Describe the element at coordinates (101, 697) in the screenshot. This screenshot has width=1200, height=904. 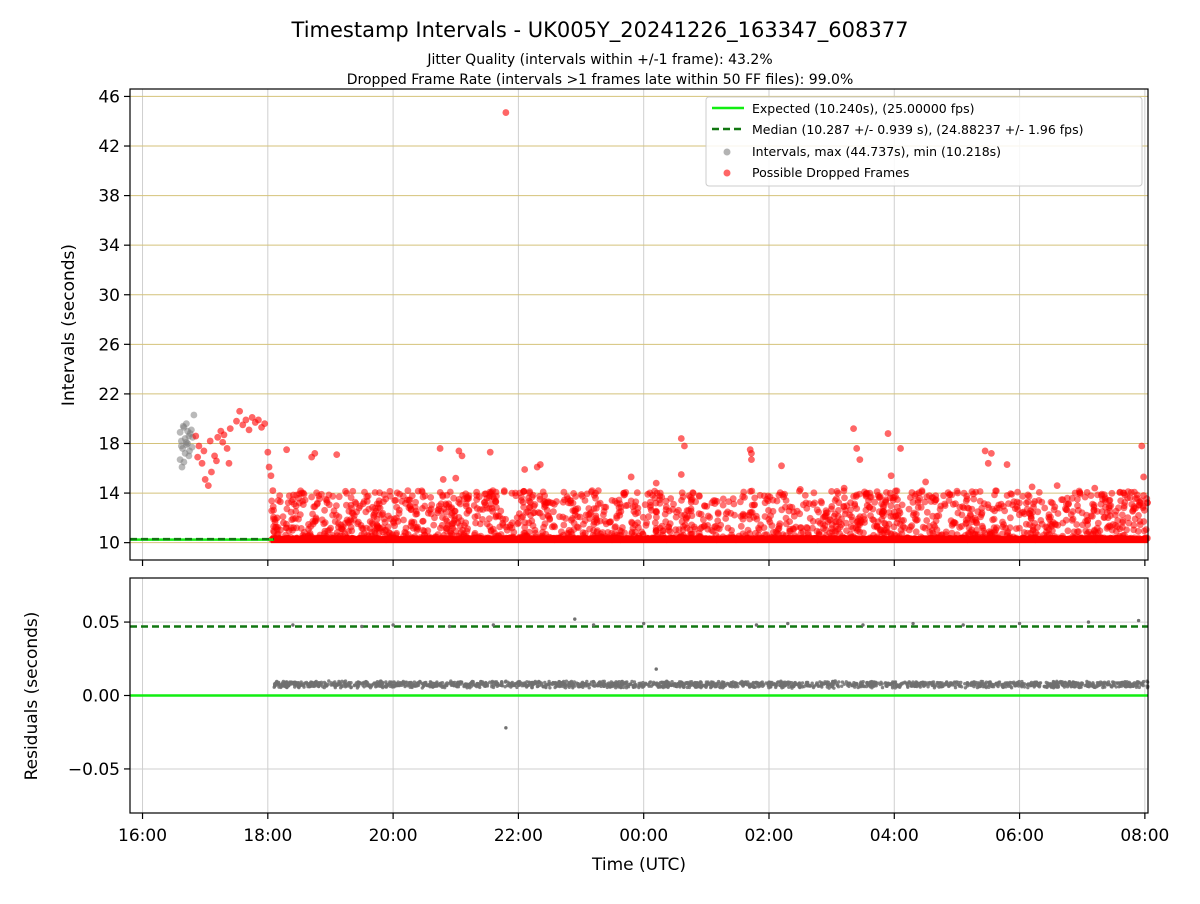
I see `residuals-y-tick-label: 0.00` at that location.